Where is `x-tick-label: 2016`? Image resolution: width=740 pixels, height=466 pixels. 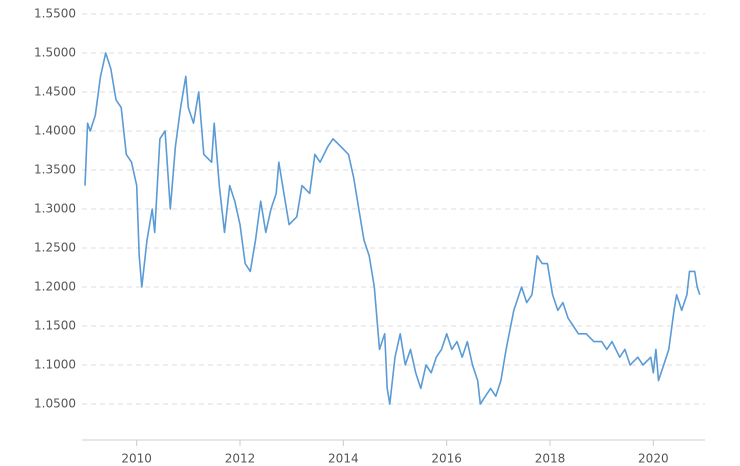 x-tick-label: 2016 is located at coordinates (446, 459).